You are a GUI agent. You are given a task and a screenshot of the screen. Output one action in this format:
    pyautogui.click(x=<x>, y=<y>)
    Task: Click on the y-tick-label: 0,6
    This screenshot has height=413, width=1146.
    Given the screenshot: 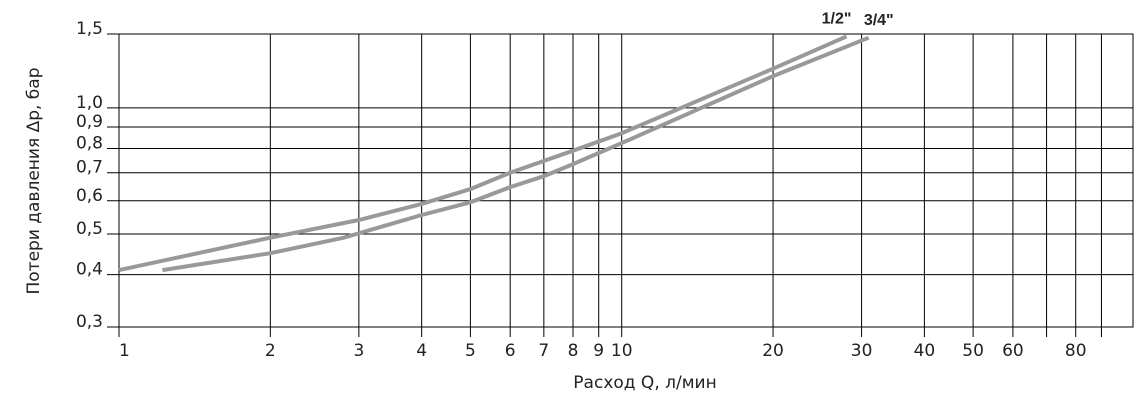 What is the action you would take?
    pyautogui.click(x=89, y=196)
    